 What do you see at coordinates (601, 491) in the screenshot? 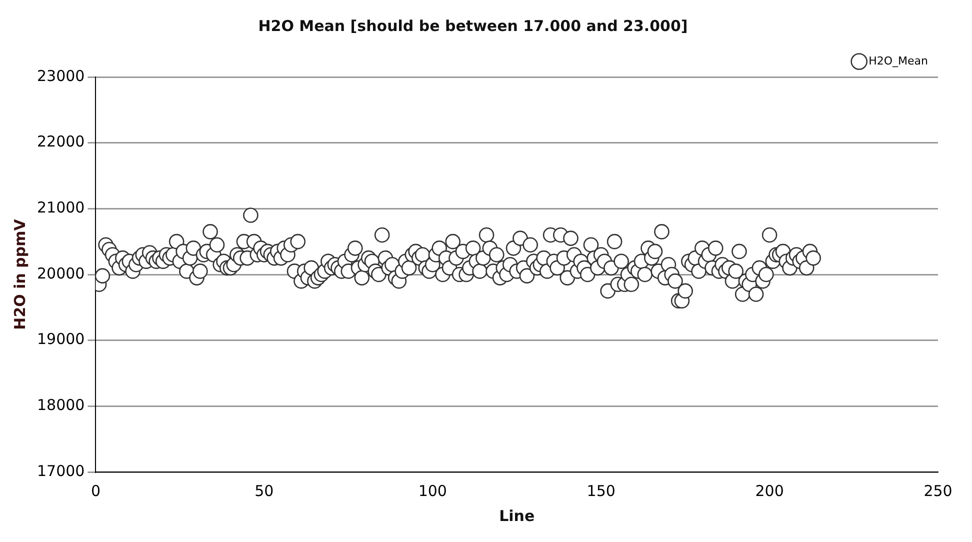
I see `x-tick-label: 150` at bounding box center [601, 491].